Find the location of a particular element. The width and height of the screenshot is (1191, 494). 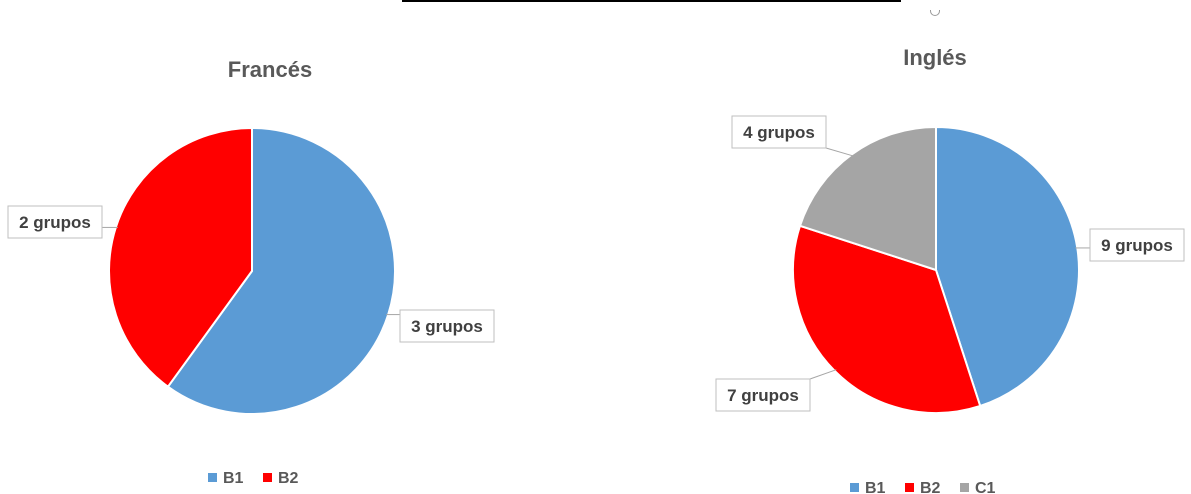

data-label-text: 9 grupos is located at coordinates (1137, 245).